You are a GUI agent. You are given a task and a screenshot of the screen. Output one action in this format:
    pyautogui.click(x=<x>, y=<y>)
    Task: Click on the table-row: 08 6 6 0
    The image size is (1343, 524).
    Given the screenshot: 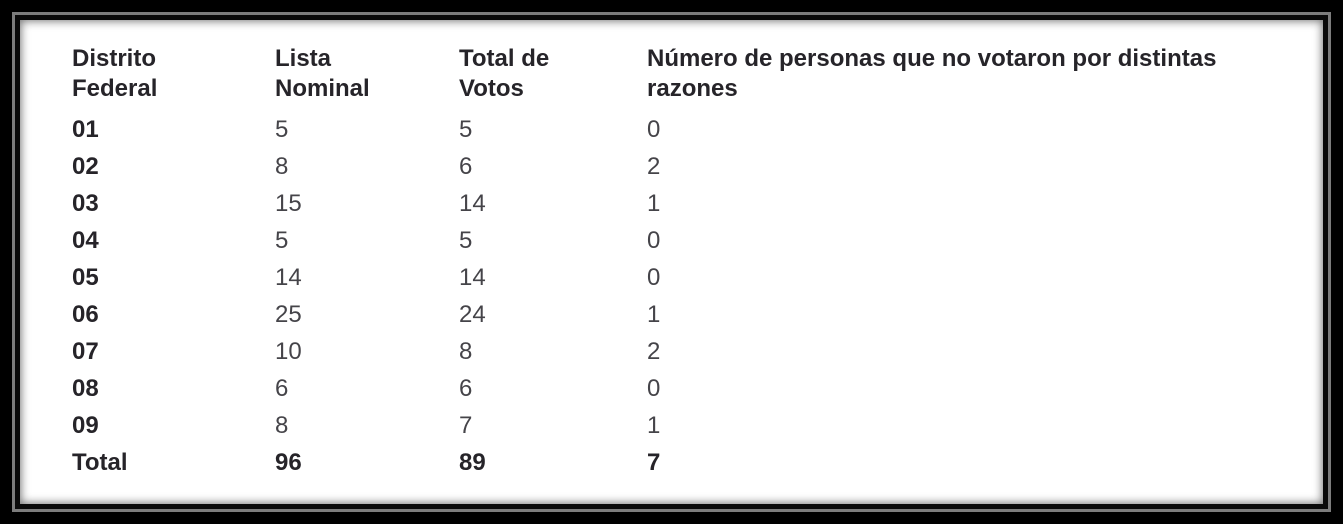 What is the action you would take?
    pyautogui.click(x=697, y=388)
    